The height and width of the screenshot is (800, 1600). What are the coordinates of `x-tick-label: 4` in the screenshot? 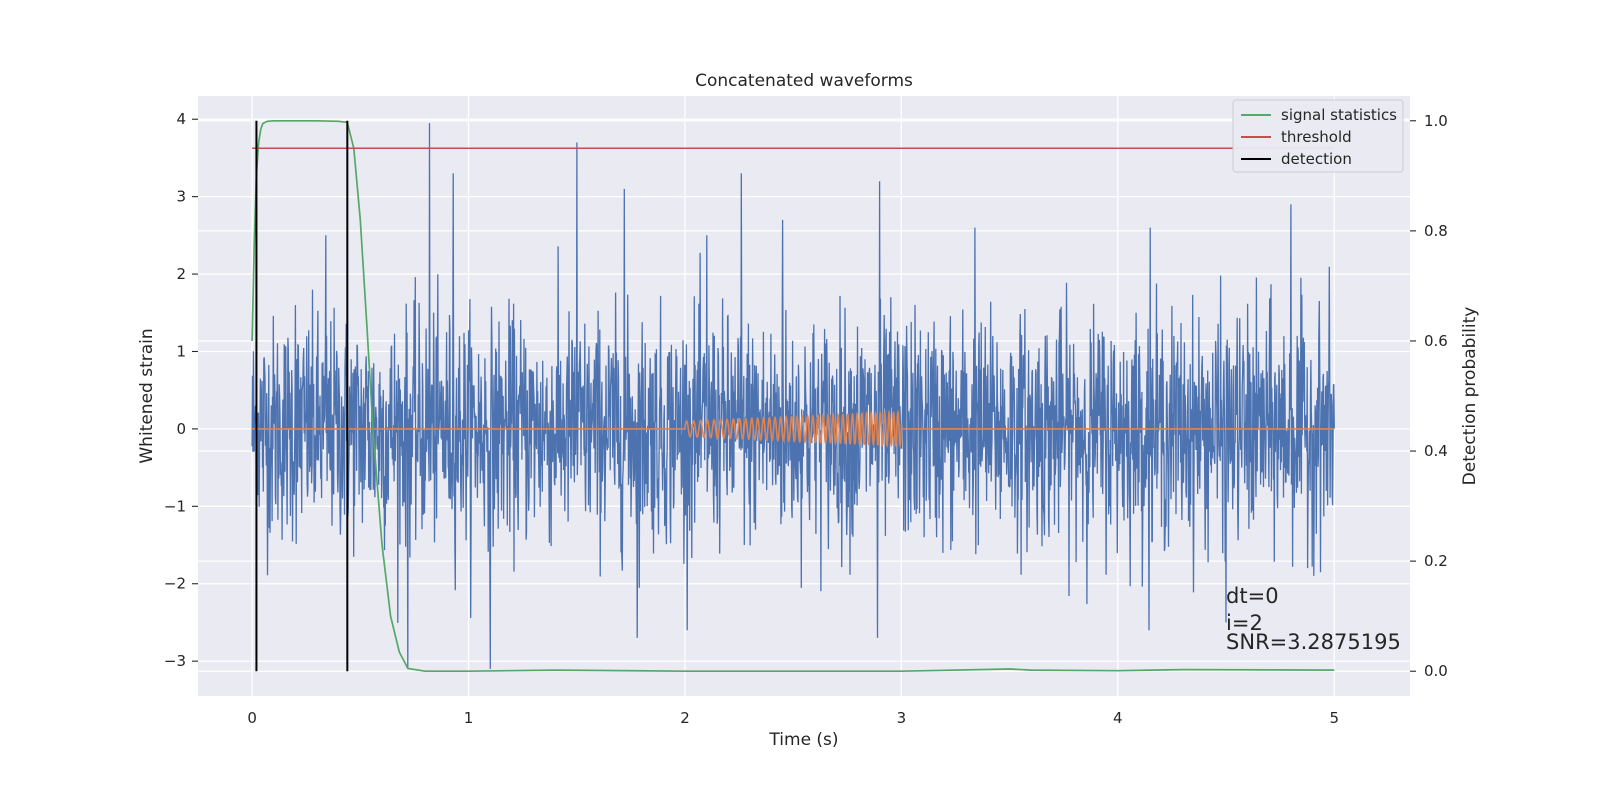 It's located at (1118, 718).